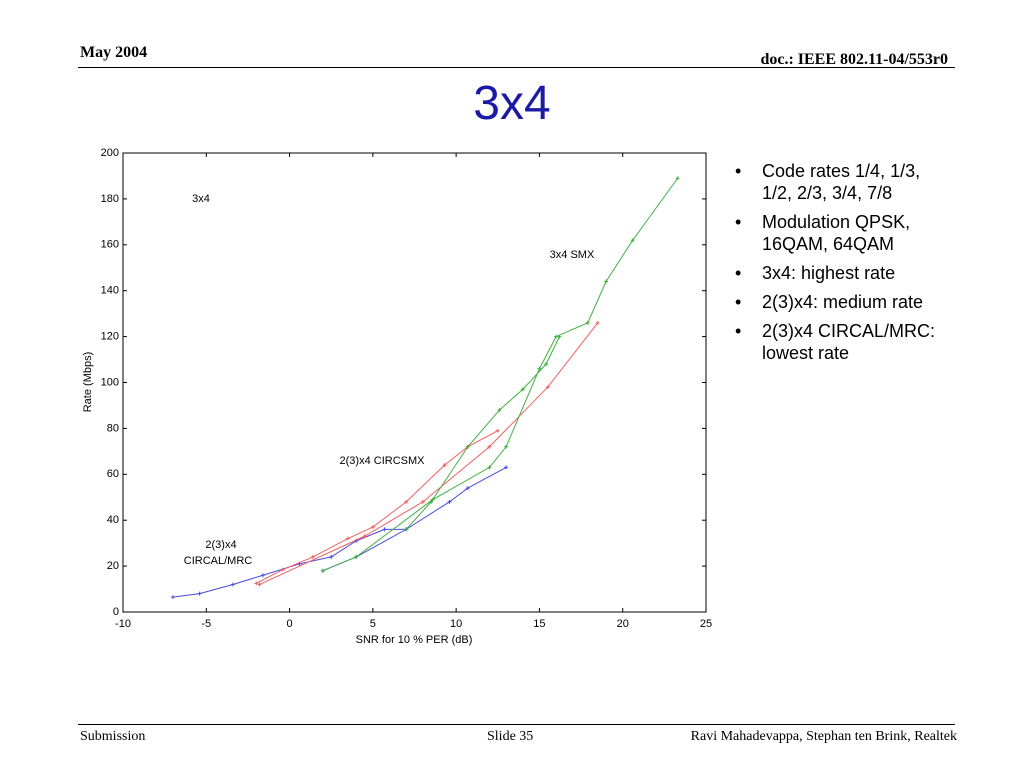  I want to click on y-tick-label: 80, so click(113, 428).